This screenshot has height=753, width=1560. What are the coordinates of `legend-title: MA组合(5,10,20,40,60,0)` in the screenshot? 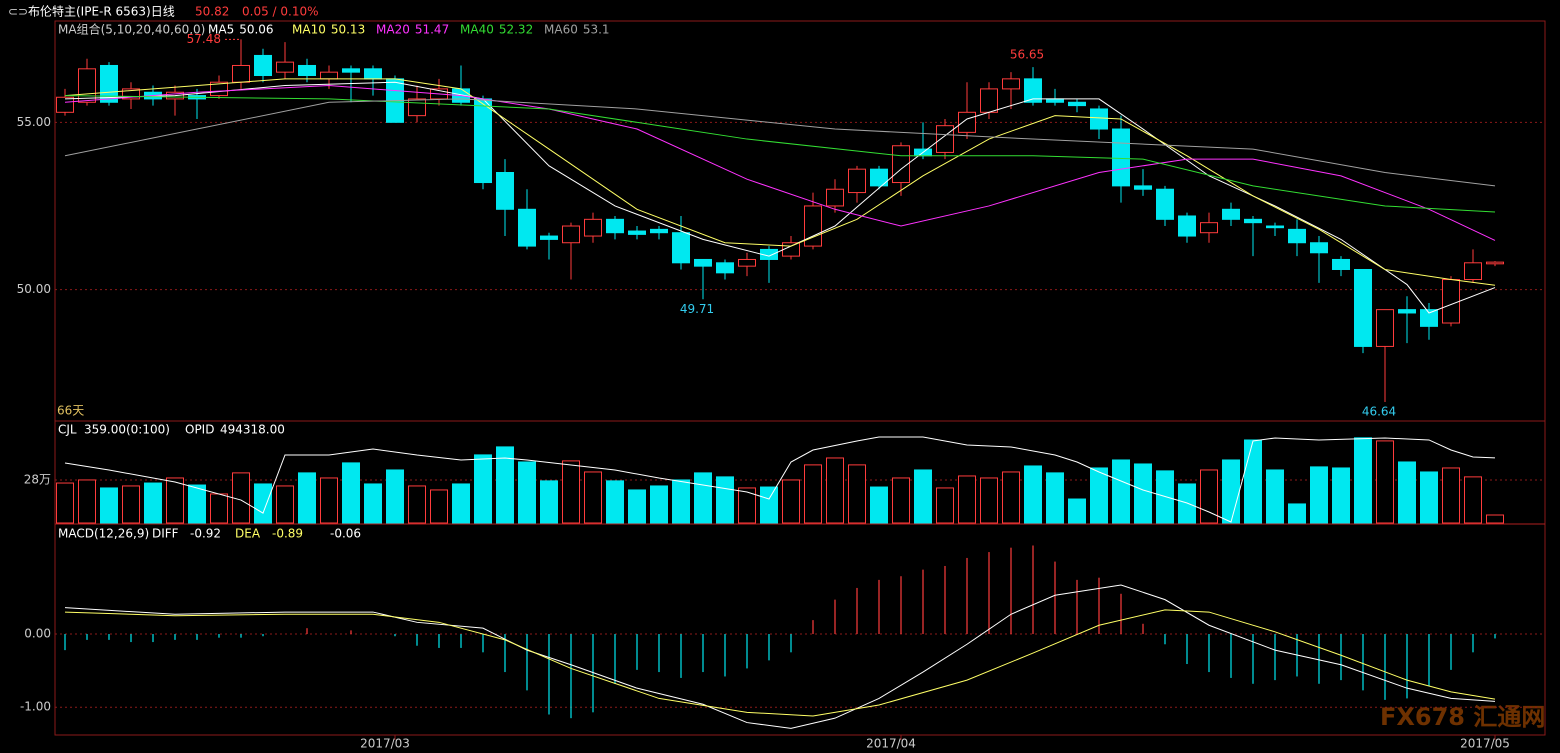 It's located at (131, 29).